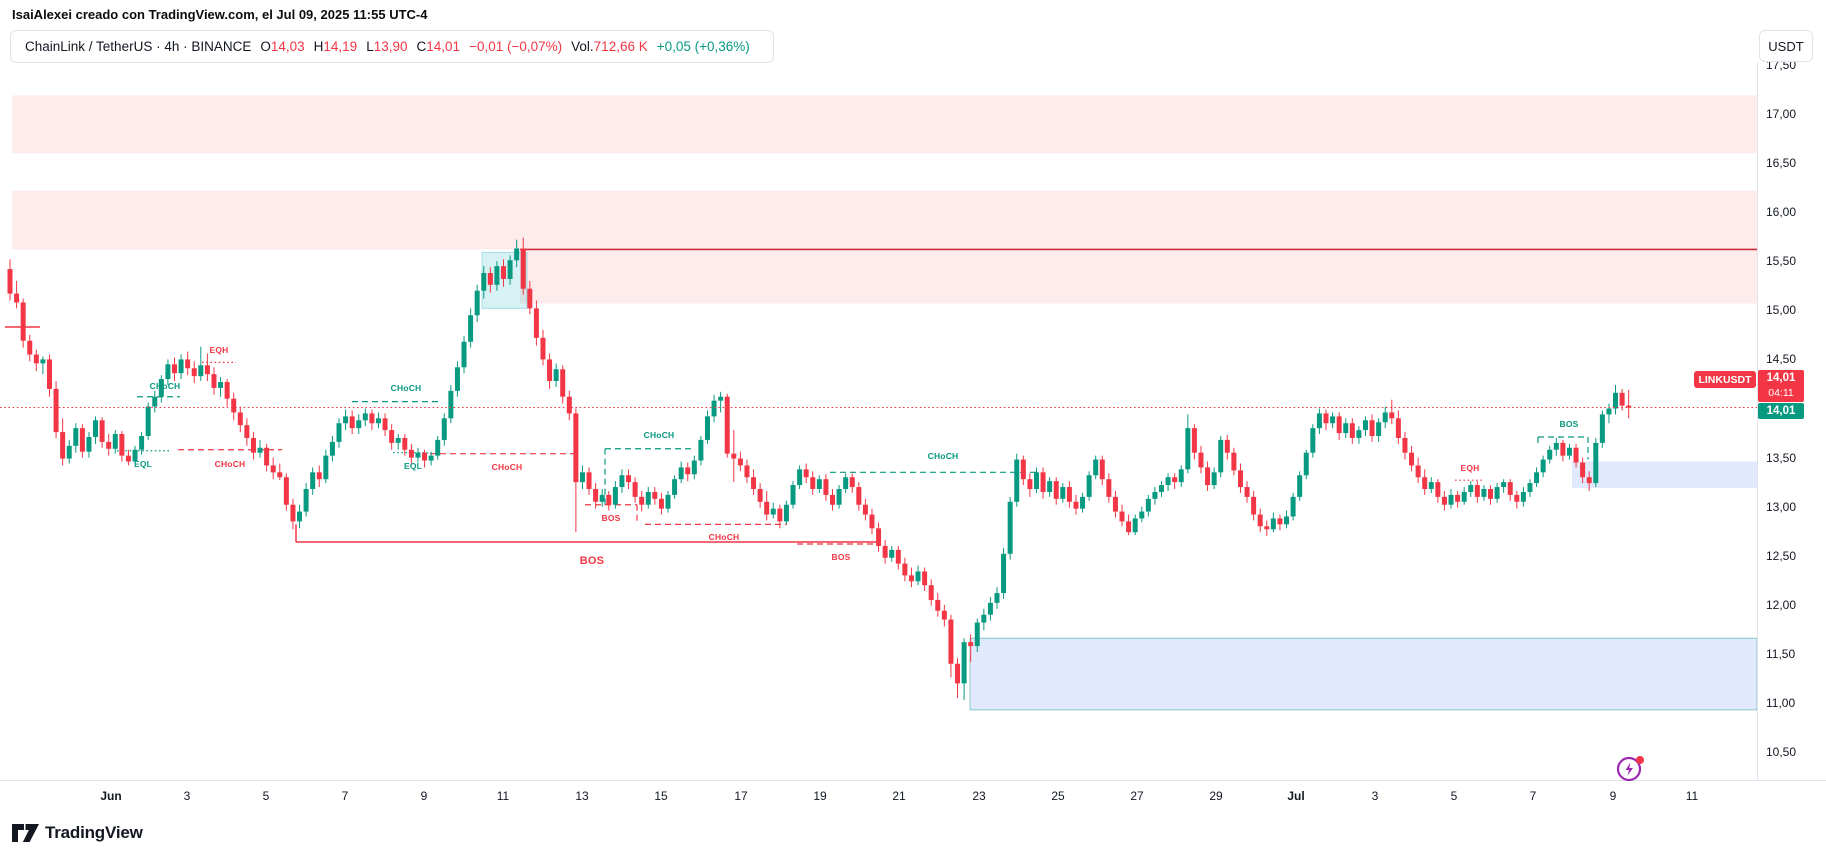 This screenshot has width=1826, height=853. I want to click on tradingview-logo: TradingView, so click(77, 833).